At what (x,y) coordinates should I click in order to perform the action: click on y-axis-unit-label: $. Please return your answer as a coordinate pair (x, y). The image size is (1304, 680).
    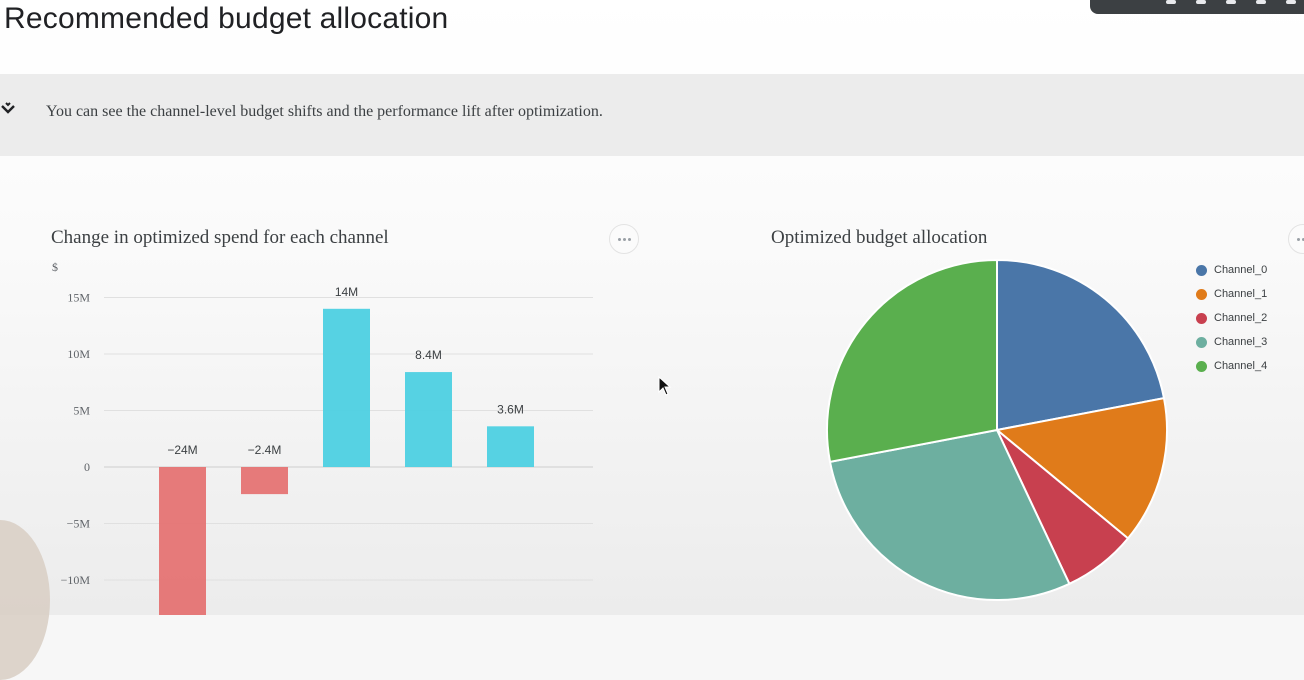
    Looking at the image, I should click on (55, 267).